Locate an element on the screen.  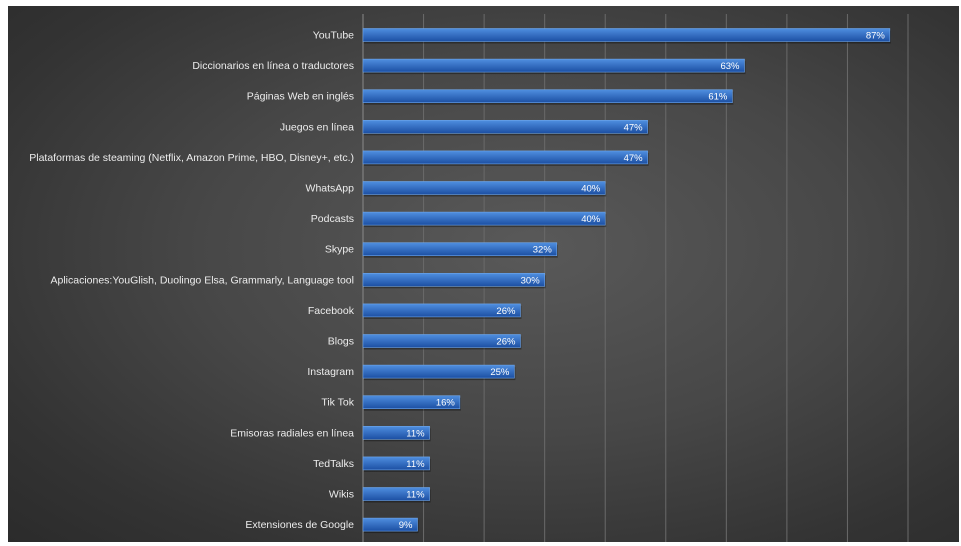
category-label: Juegos en línea is located at coordinates (317, 127).